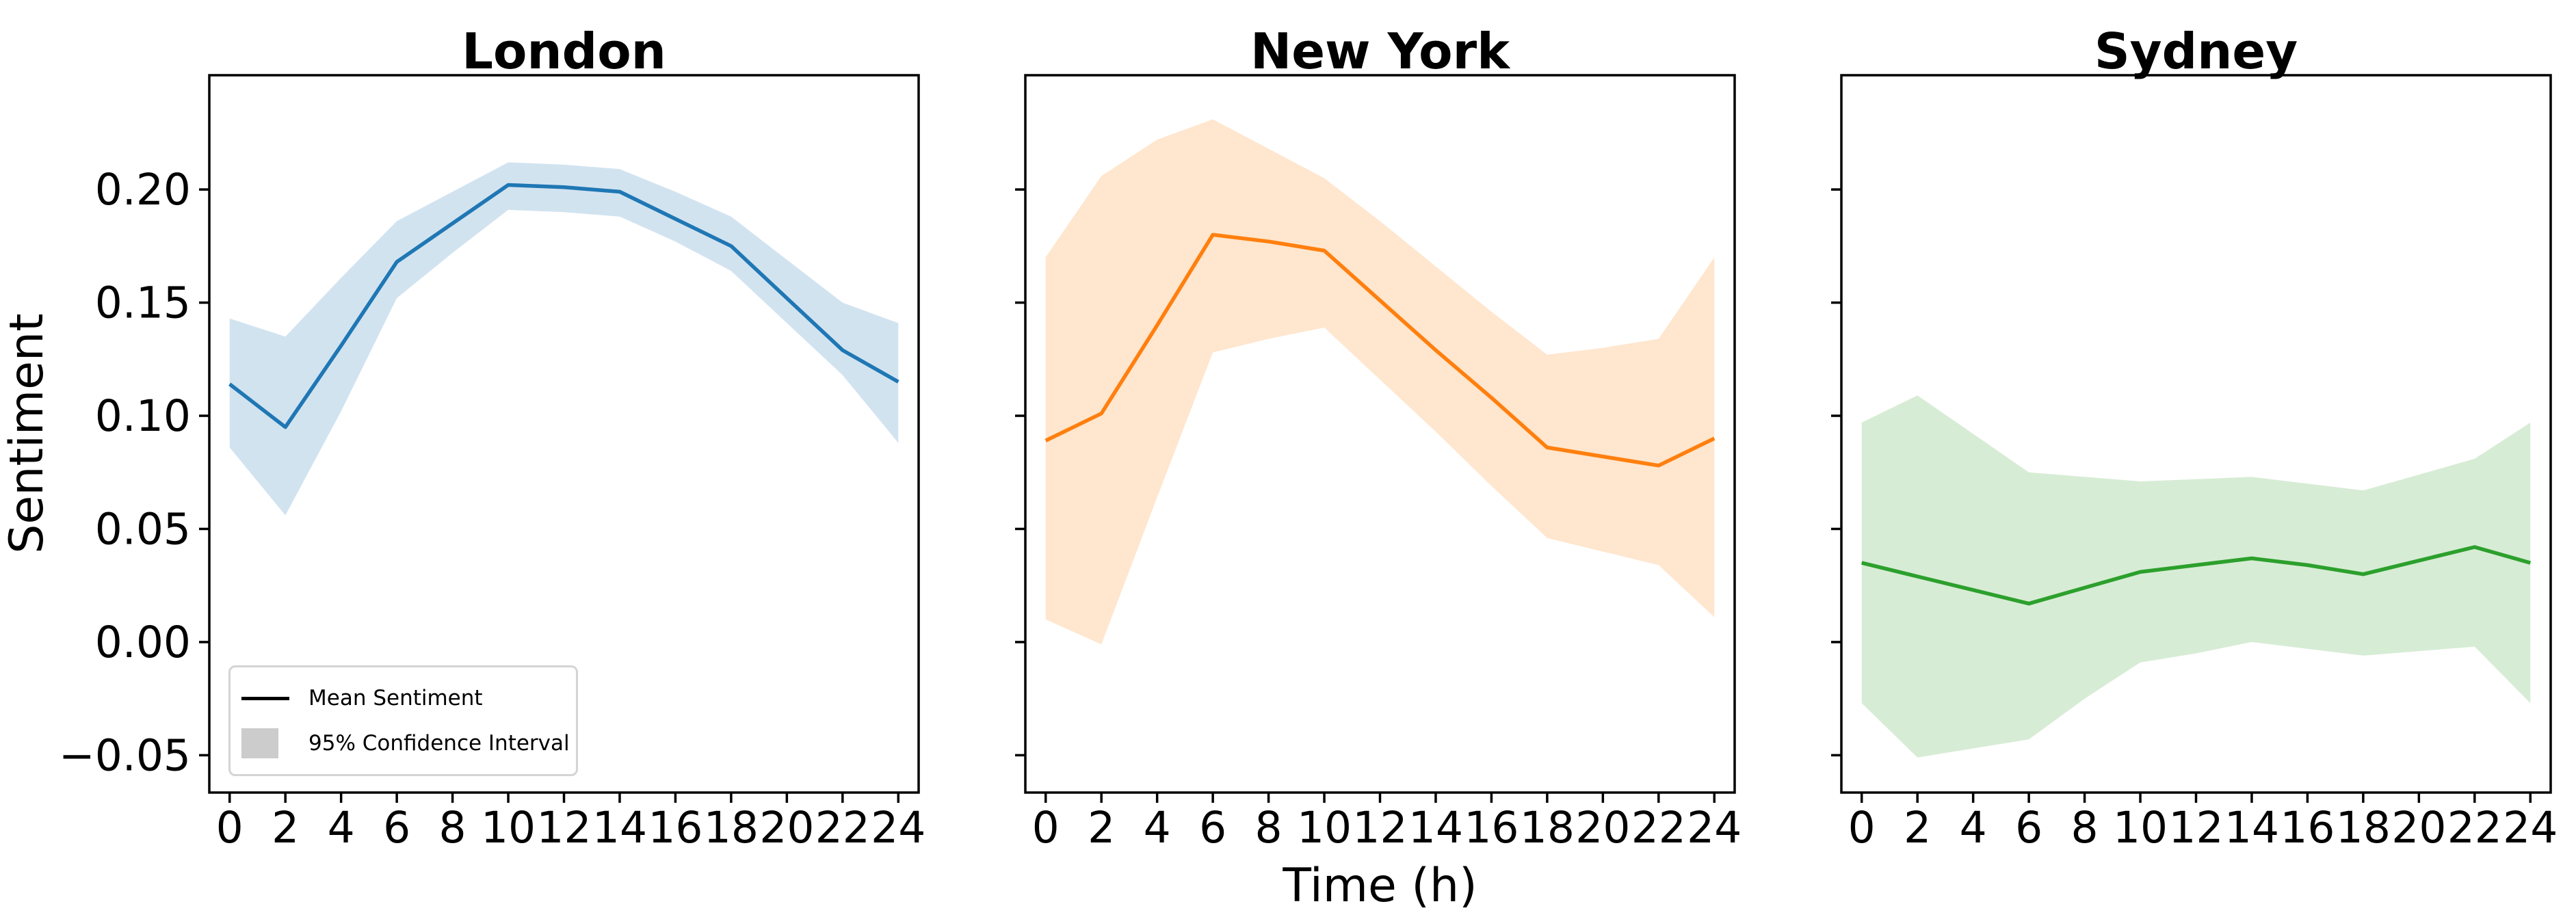  Describe the element at coordinates (396, 828) in the screenshot. I see `london-x-tick-label: 6` at that location.